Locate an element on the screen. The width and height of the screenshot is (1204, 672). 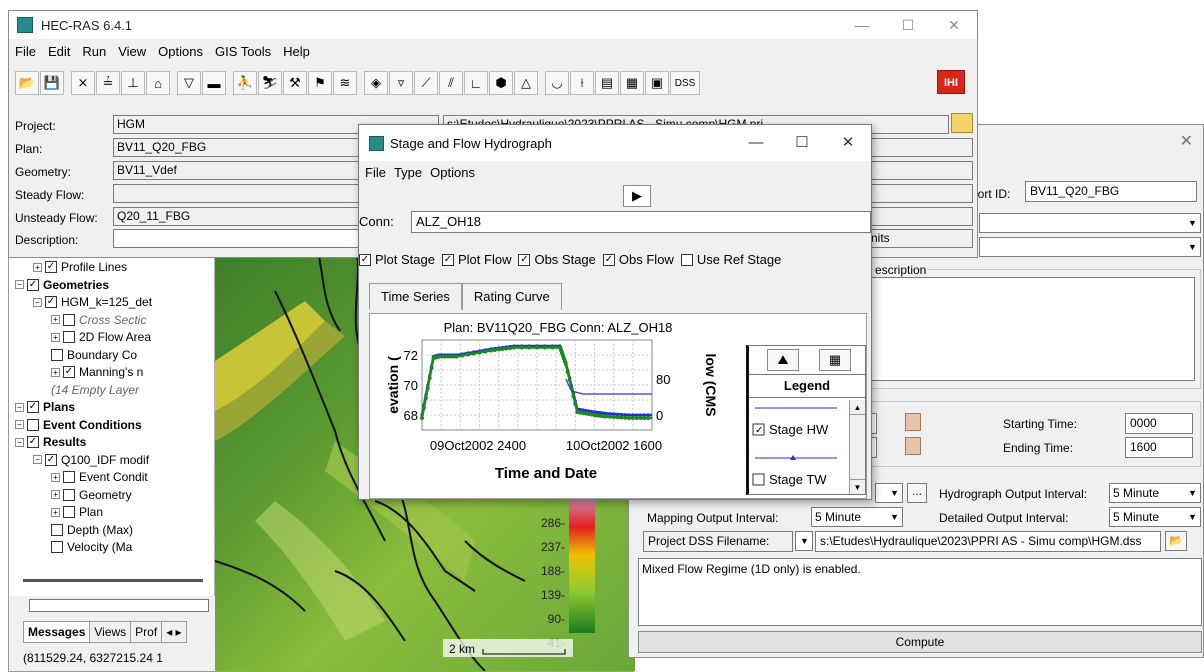
ending-time-field: 1600 is located at coordinates (1159, 447).